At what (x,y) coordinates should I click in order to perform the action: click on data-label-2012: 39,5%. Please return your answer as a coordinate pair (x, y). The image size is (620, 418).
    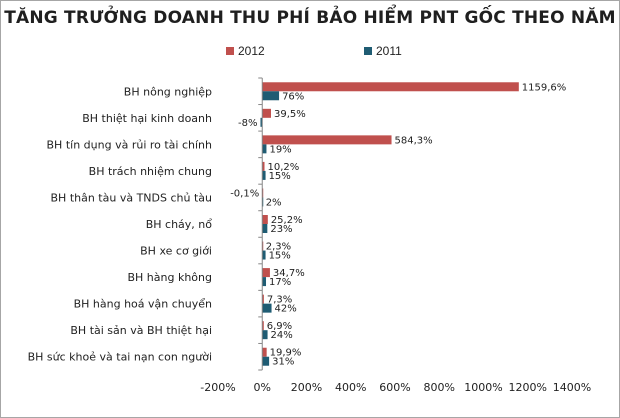
    Looking at the image, I should click on (290, 114).